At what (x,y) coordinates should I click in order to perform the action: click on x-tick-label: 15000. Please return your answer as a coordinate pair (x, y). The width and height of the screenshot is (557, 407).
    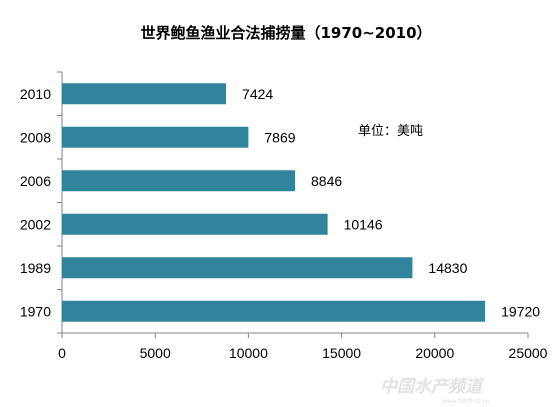
    Looking at the image, I should click on (341, 353).